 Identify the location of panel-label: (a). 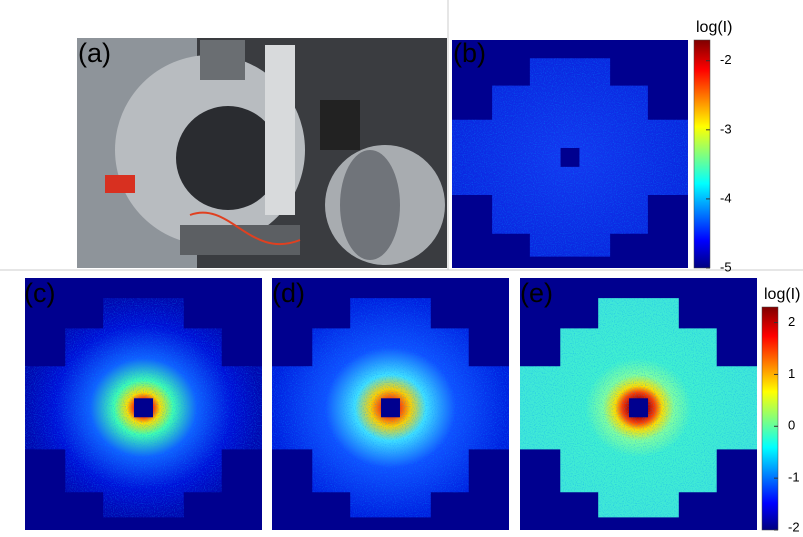
(94, 53).